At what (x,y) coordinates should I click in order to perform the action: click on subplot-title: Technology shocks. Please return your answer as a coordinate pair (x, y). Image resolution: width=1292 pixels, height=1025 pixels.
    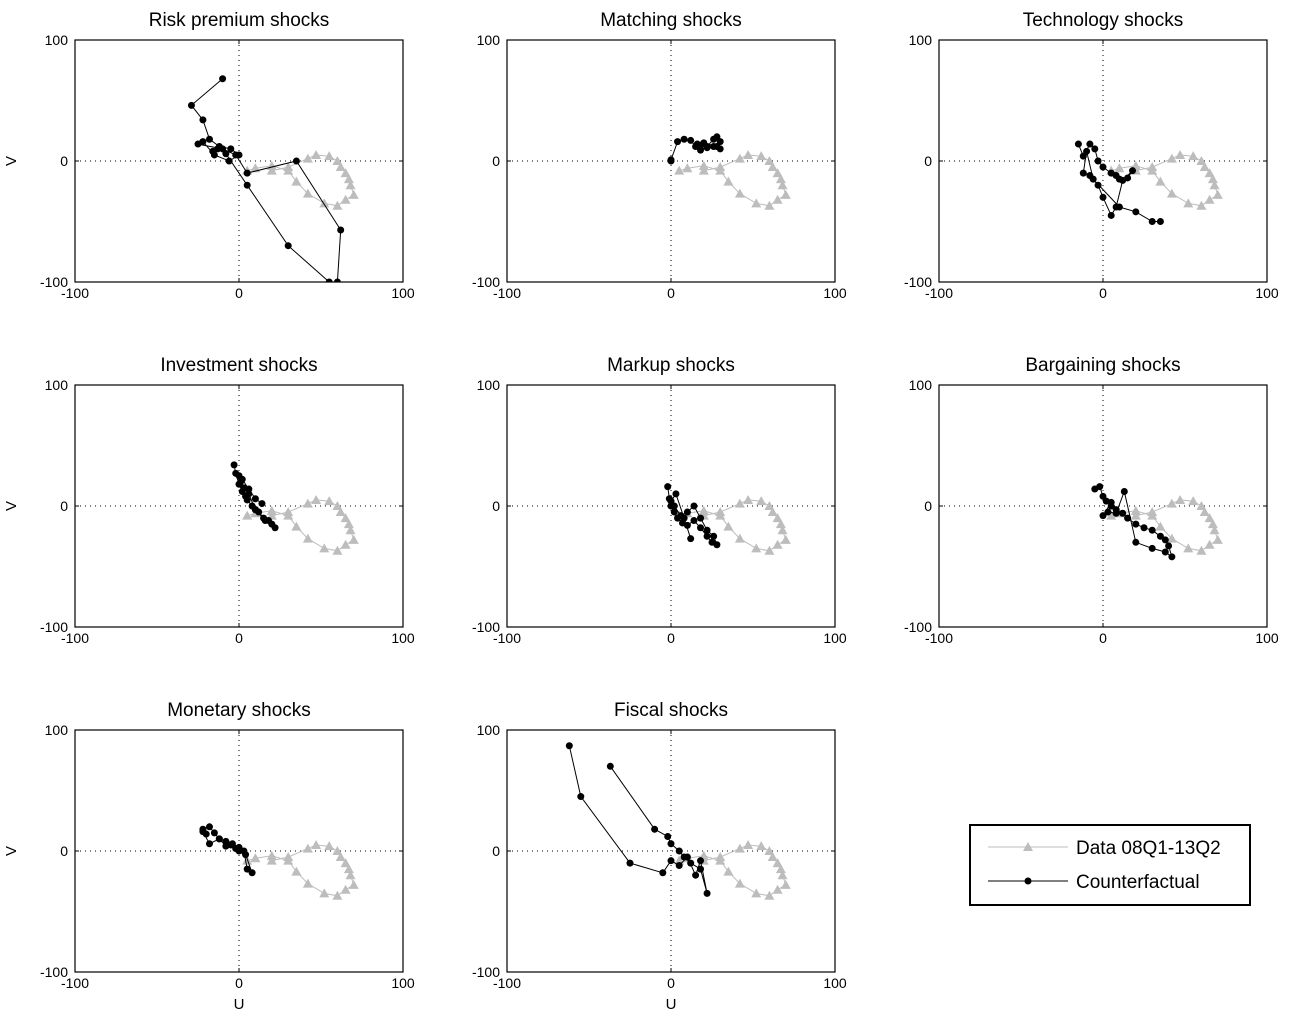
    Looking at the image, I should click on (1103, 20).